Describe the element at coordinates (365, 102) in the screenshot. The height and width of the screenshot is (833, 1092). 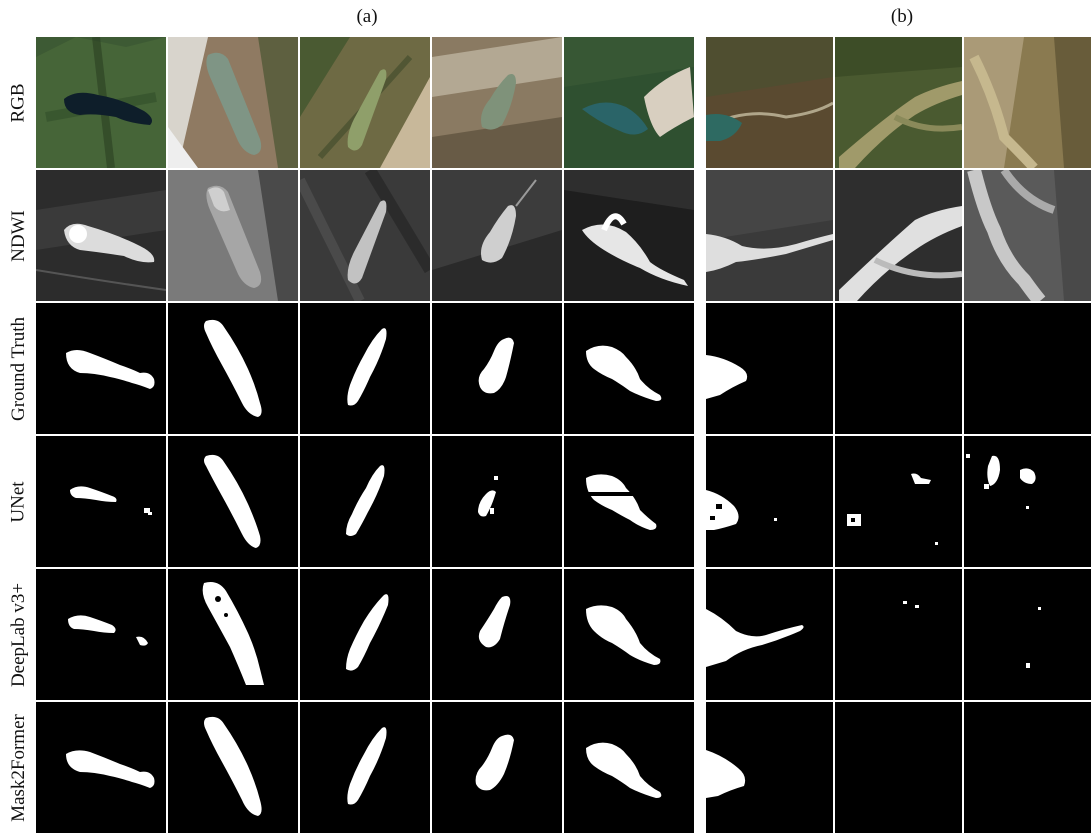
I see `image-rgb-a3` at that location.